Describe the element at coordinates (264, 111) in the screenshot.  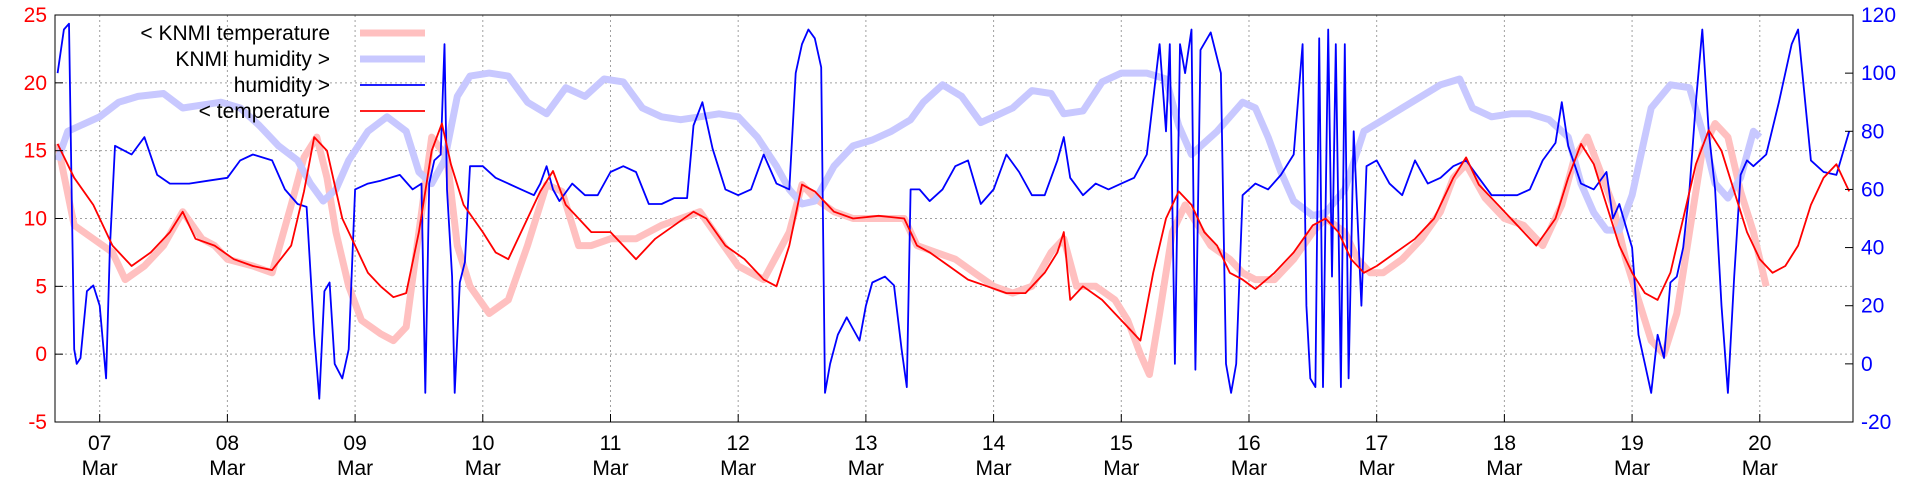
I see `legend-label: < temperature` at that location.